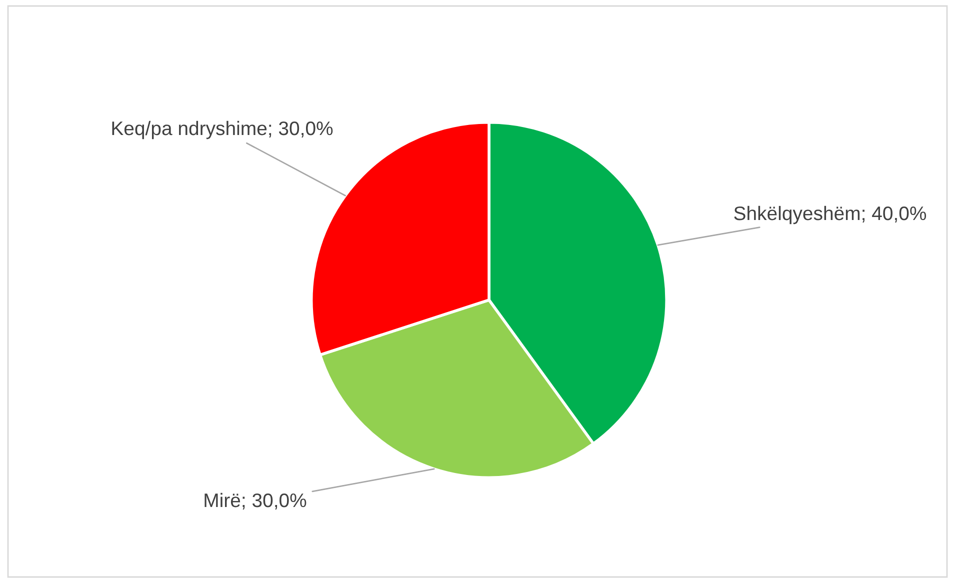 The image size is (955, 583). What do you see at coordinates (255, 501) in the screenshot?
I see `slice-label: Mirë; 30,0%` at bounding box center [255, 501].